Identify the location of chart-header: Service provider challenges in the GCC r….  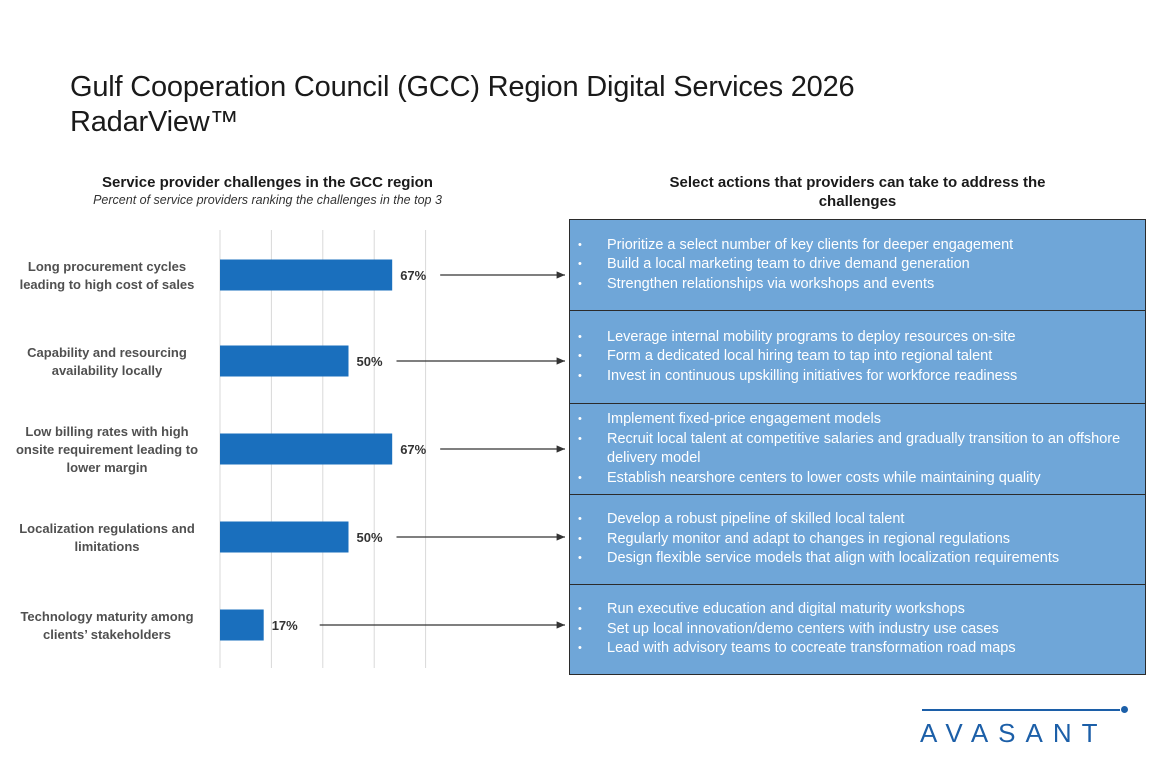
(267, 190).